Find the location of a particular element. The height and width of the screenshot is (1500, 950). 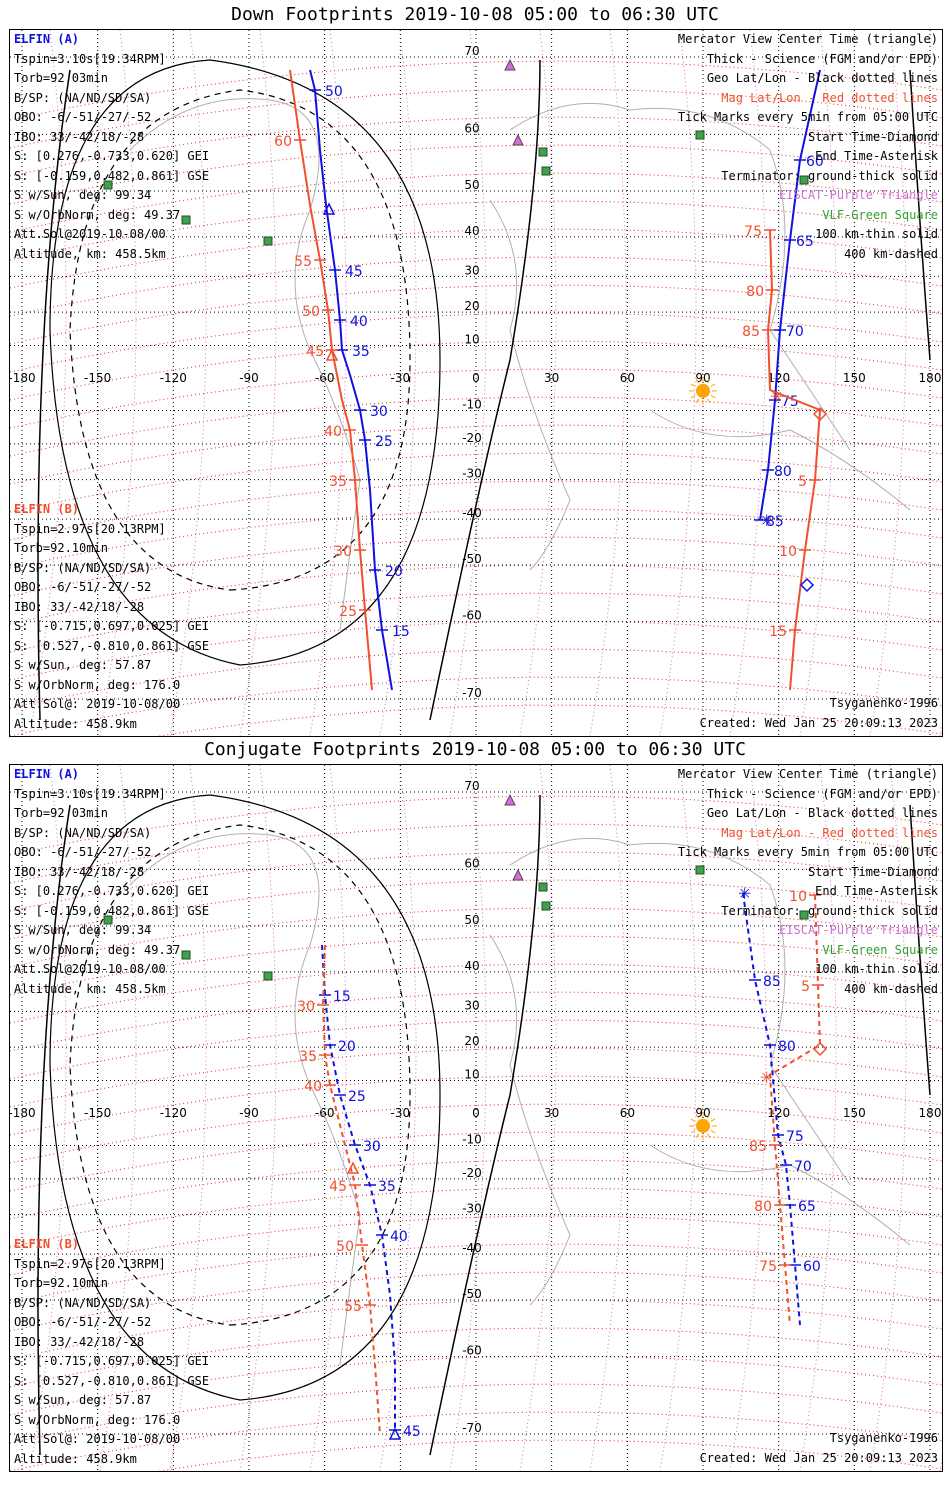

lat-label: 50 is located at coordinates (471, 920).